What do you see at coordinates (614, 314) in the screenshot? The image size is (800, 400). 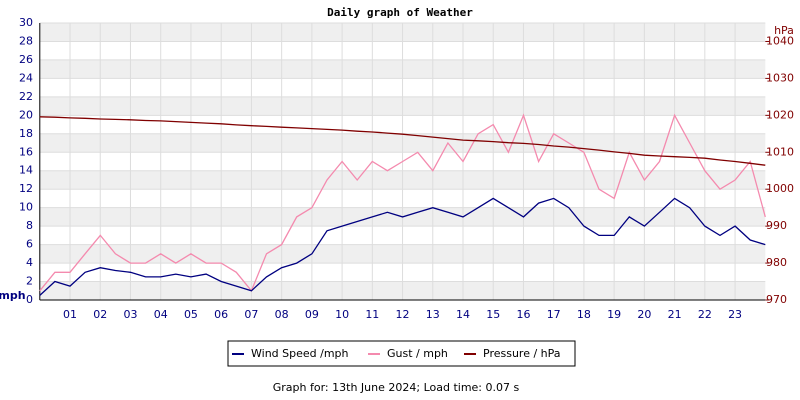 I see `x-tick-label: 19` at bounding box center [614, 314].